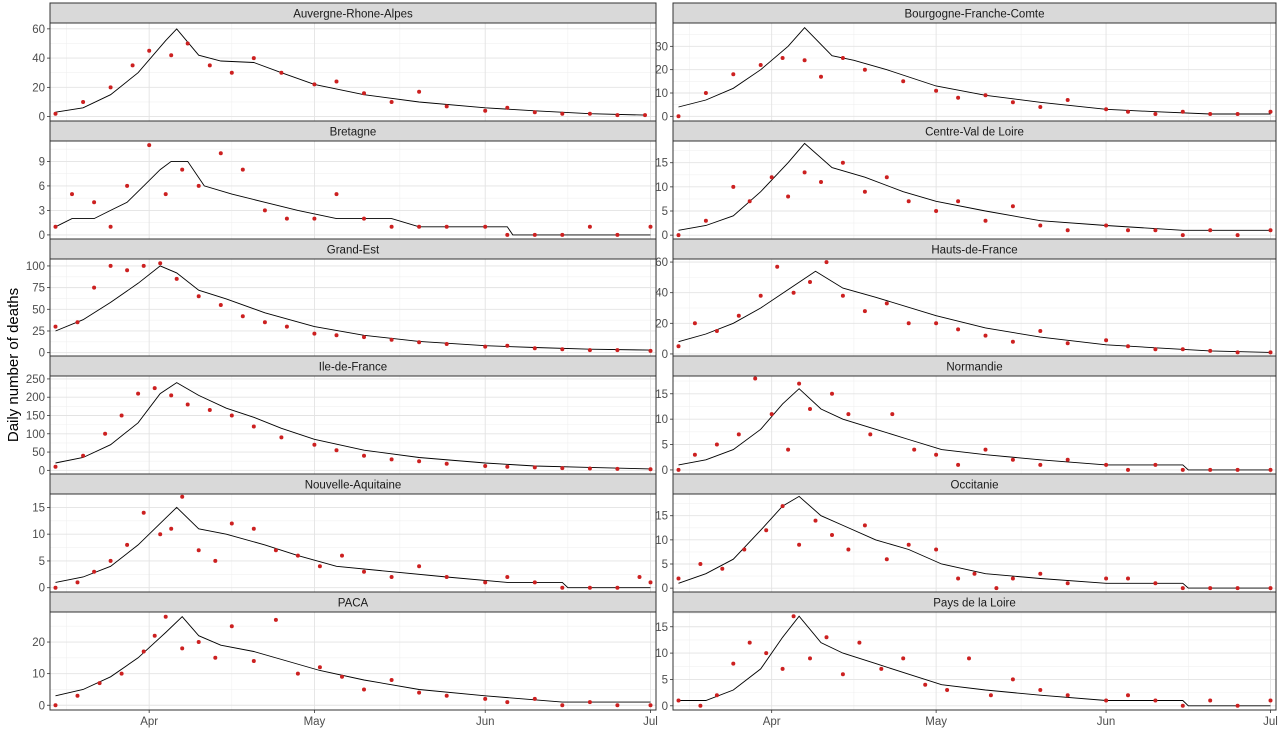 The image size is (1280, 729). I want to click on panel-paca: PACA 0 10 20 Apr May Jun Jul, so click(345, 659).